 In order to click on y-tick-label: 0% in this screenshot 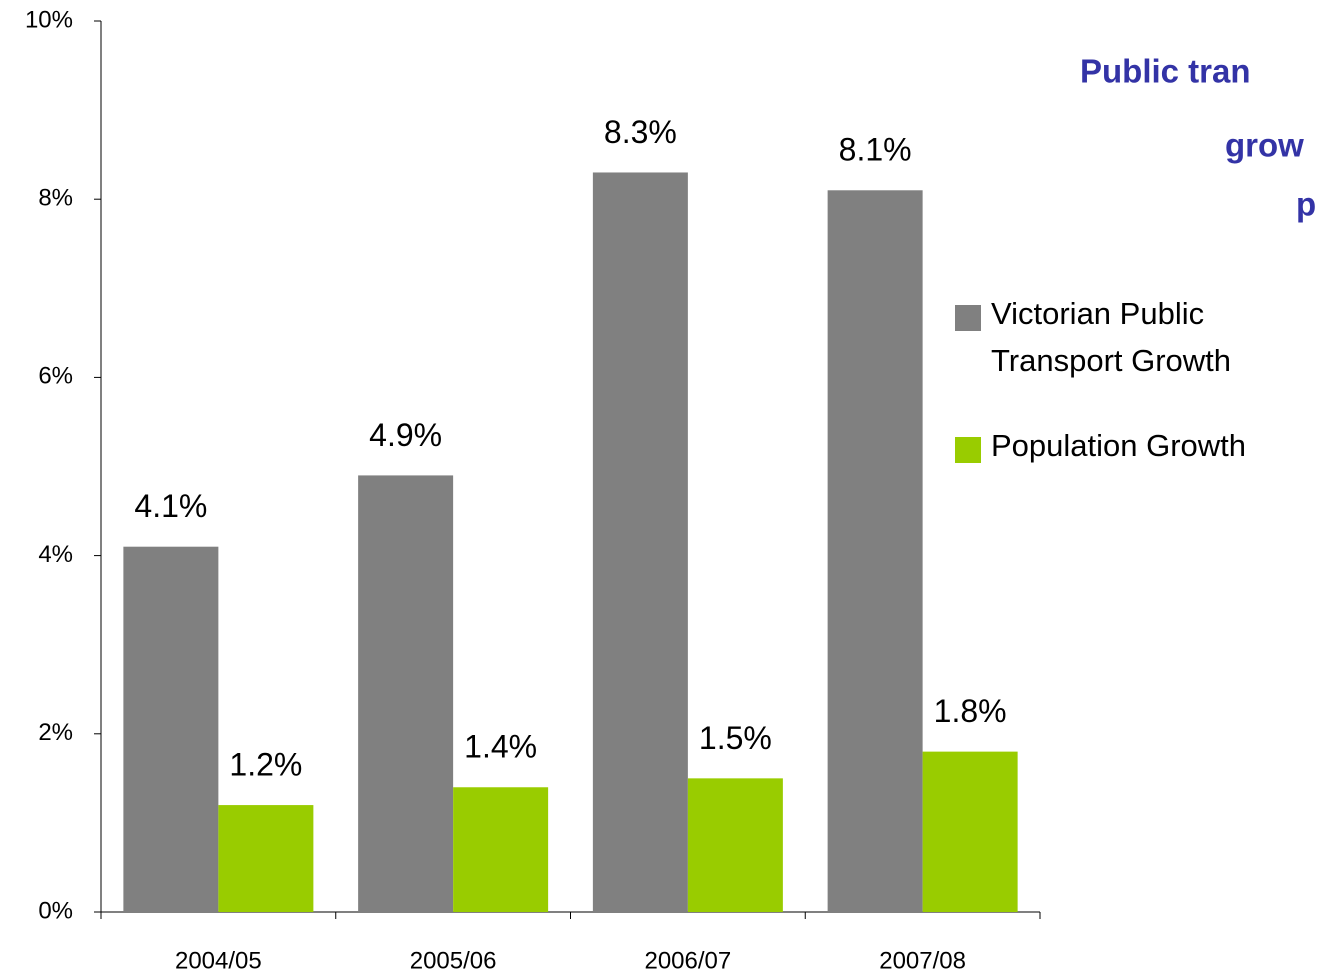, I will do `click(55, 910)`.